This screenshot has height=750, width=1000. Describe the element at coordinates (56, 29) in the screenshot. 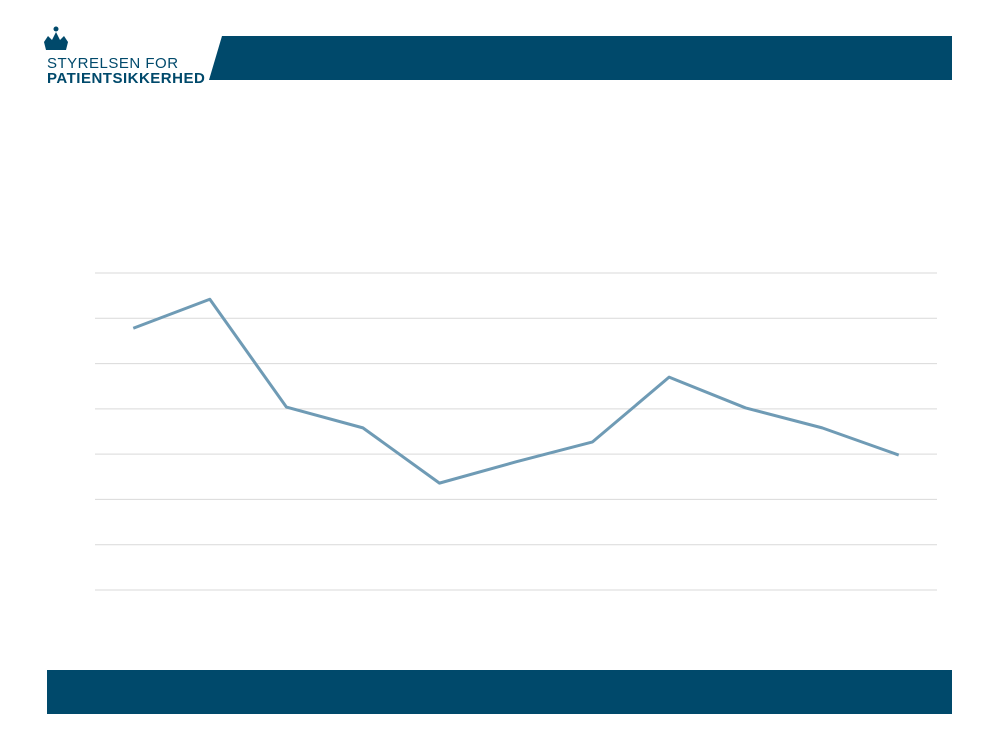

I see `crown-top` at that location.